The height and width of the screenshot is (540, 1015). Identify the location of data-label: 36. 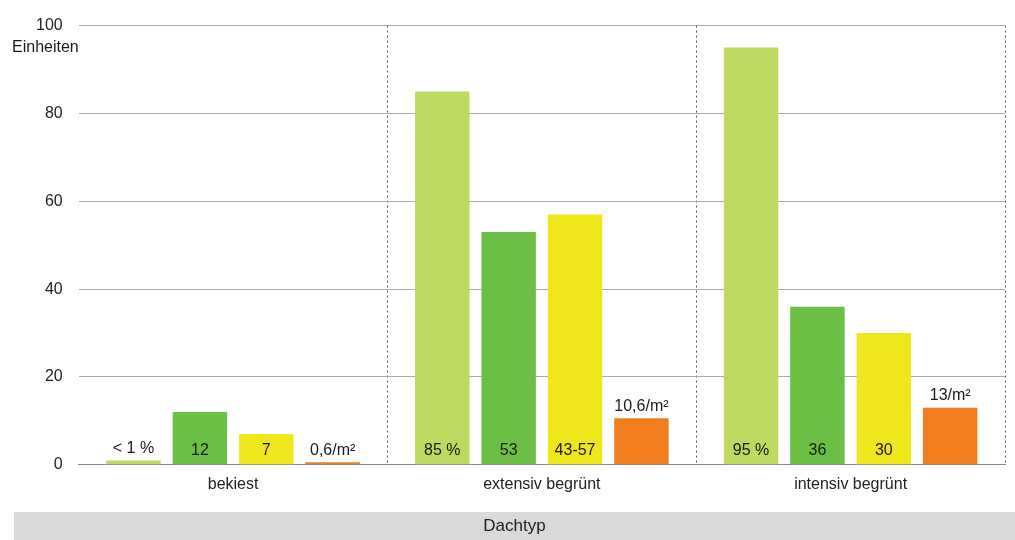
(817, 449).